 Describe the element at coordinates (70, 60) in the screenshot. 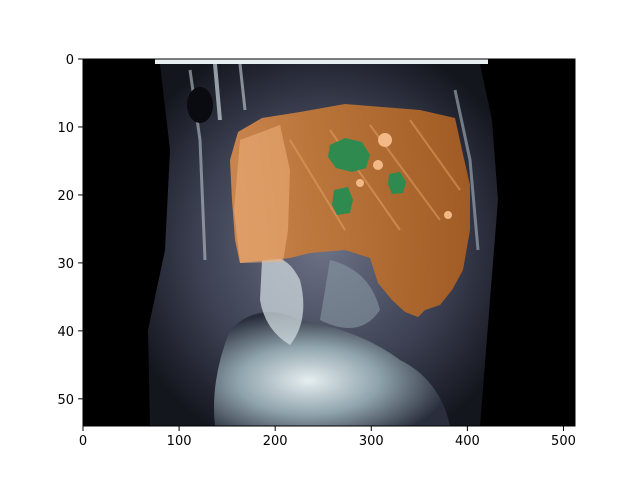

I see `y-tick-label: 0` at that location.